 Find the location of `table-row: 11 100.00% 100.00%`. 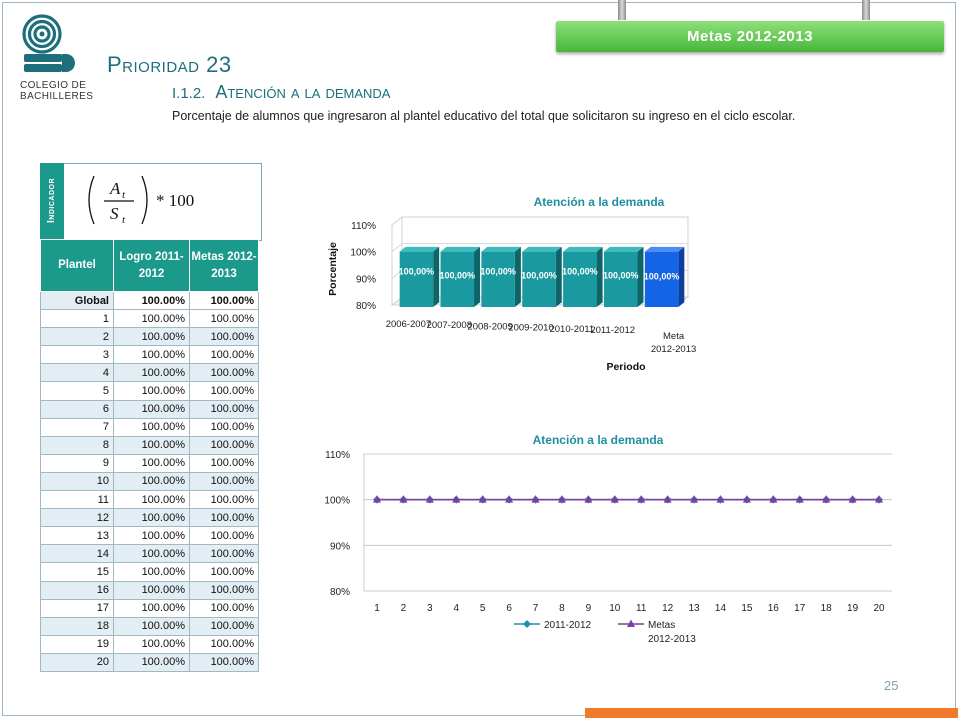

table-row: 11 100.00% 100.00% is located at coordinates (149, 500).